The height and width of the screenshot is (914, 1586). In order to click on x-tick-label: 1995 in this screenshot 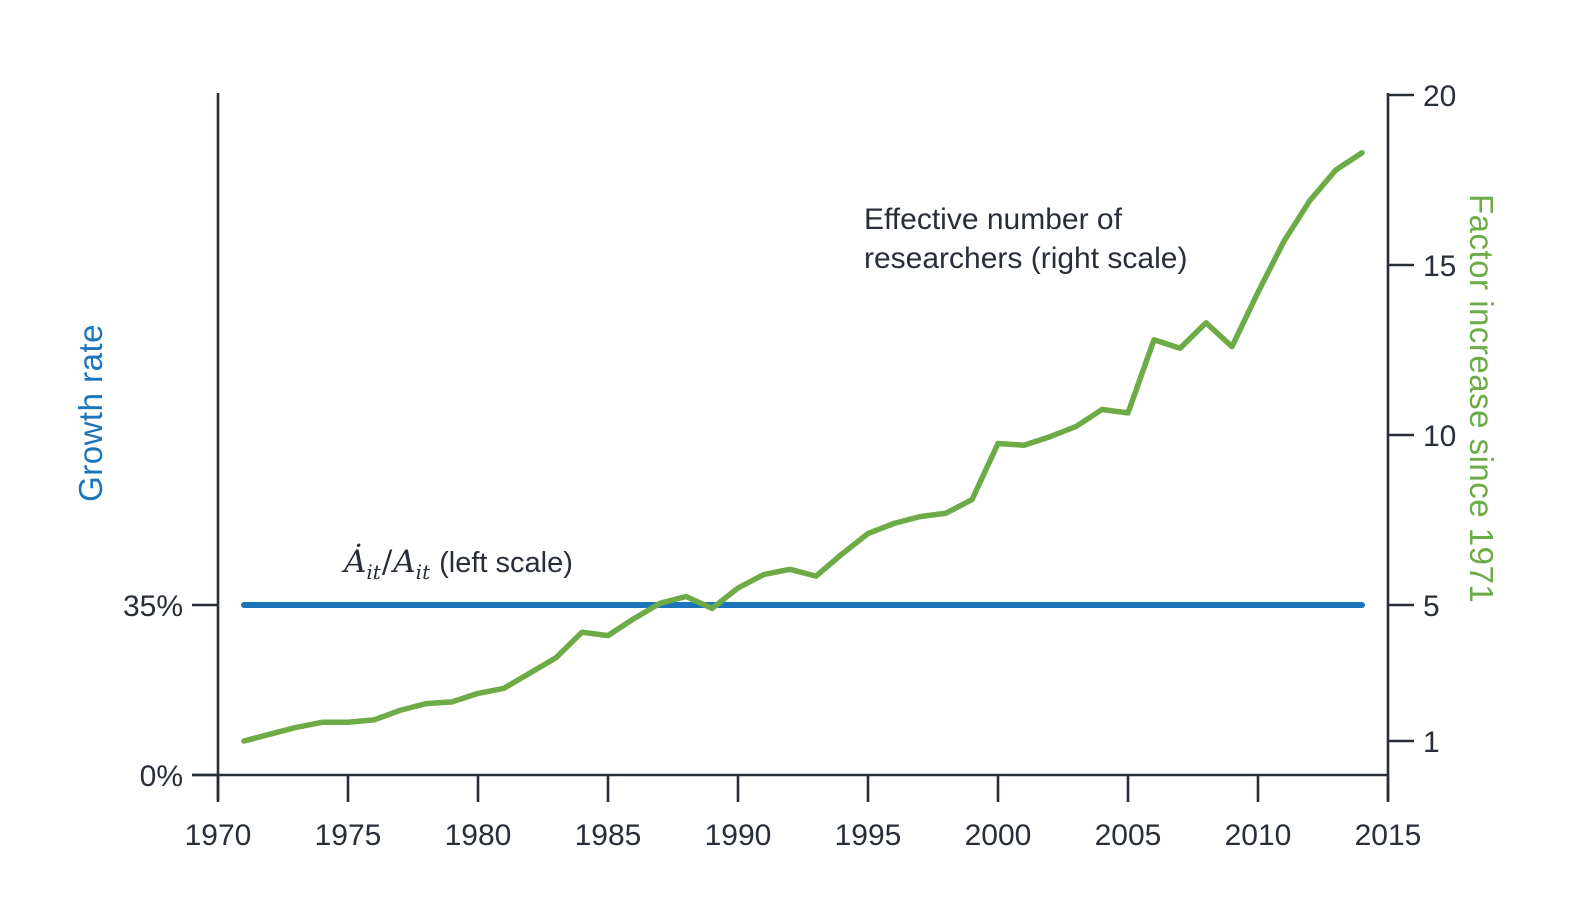, I will do `click(868, 835)`.